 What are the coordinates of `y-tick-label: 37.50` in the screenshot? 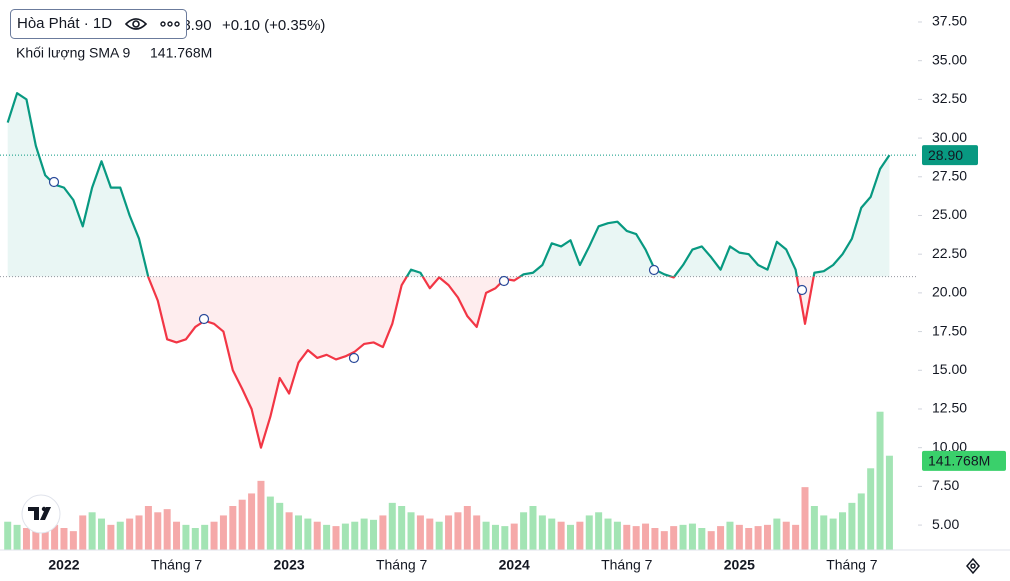 It's located at (949, 21).